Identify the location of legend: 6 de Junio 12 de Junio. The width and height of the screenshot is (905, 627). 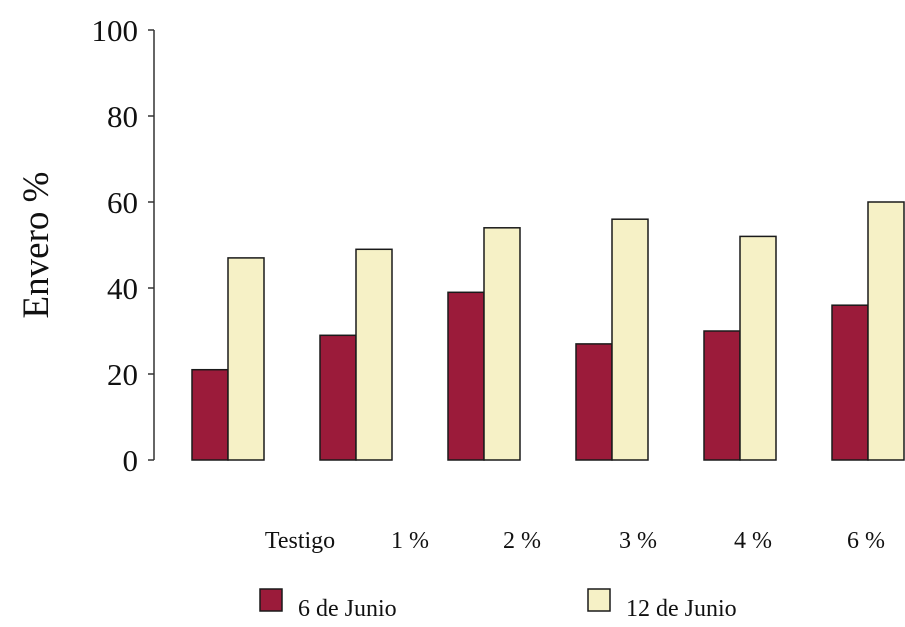
(498, 605).